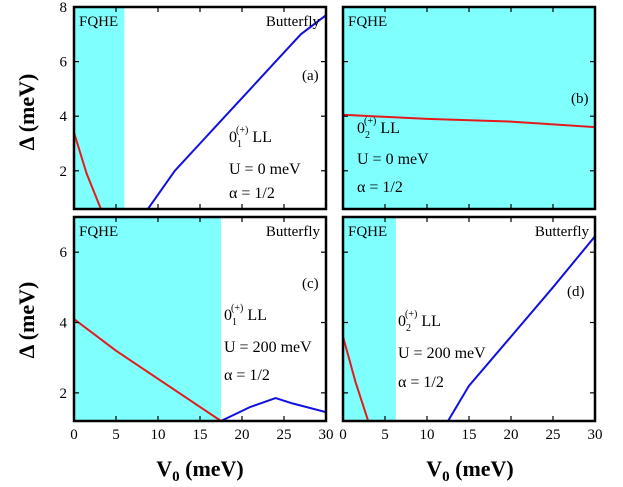 The image size is (623, 487). I want to click on x-tick-label-c: 0, so click(74, 435).